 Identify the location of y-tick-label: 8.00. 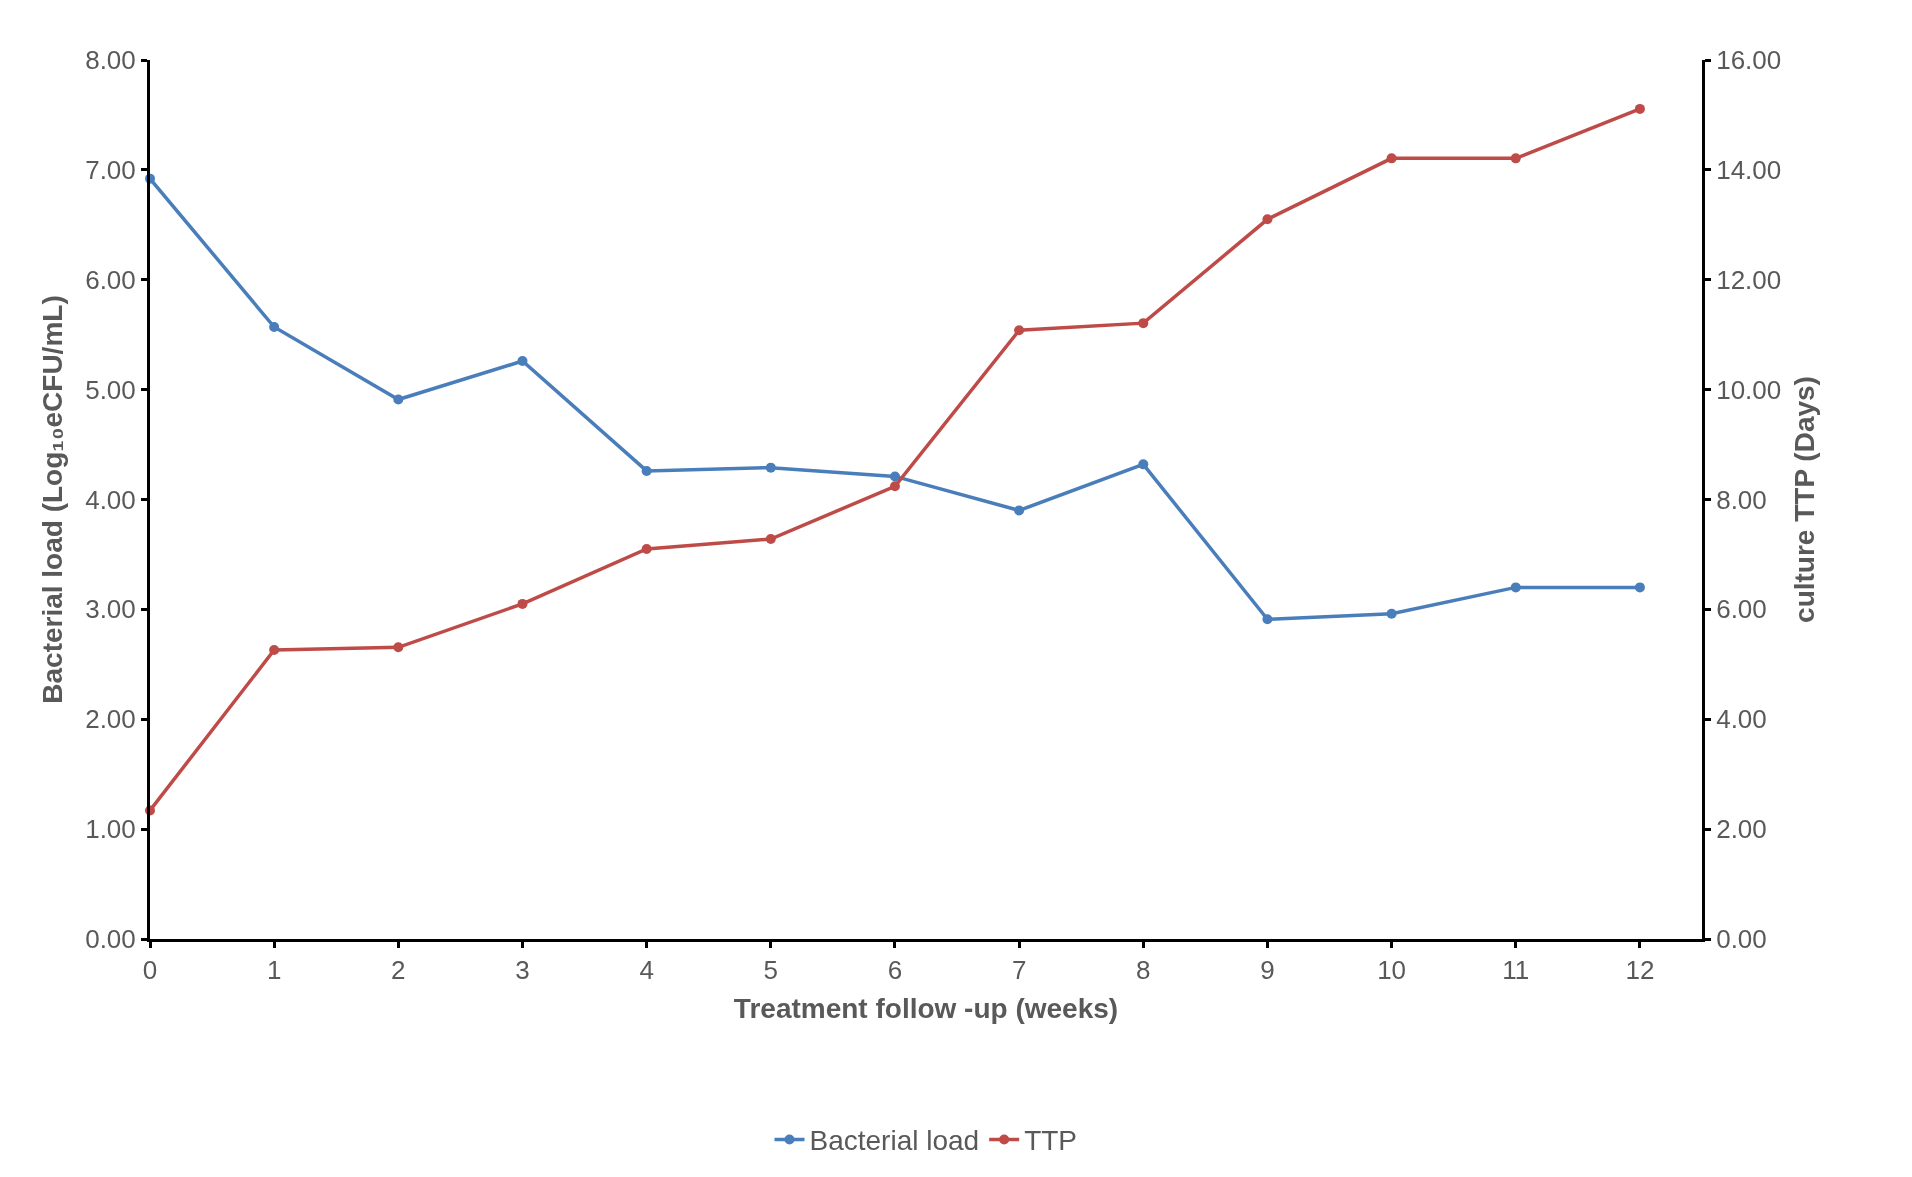
(110, 60).